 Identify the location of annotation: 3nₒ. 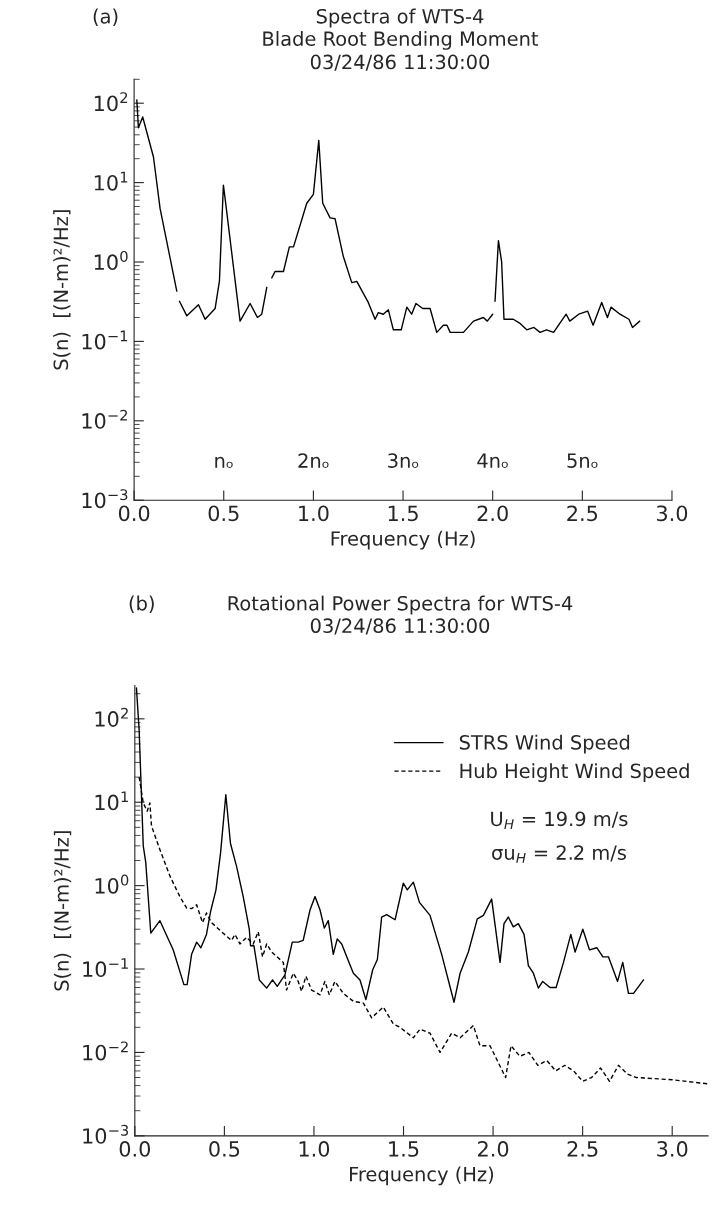
(403, 460).